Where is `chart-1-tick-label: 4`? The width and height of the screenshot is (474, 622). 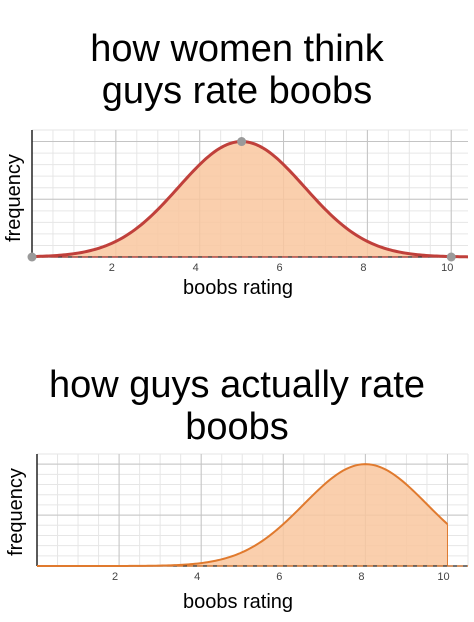 chart-1-tick-label: 4 is located at coordinates (196, 268).